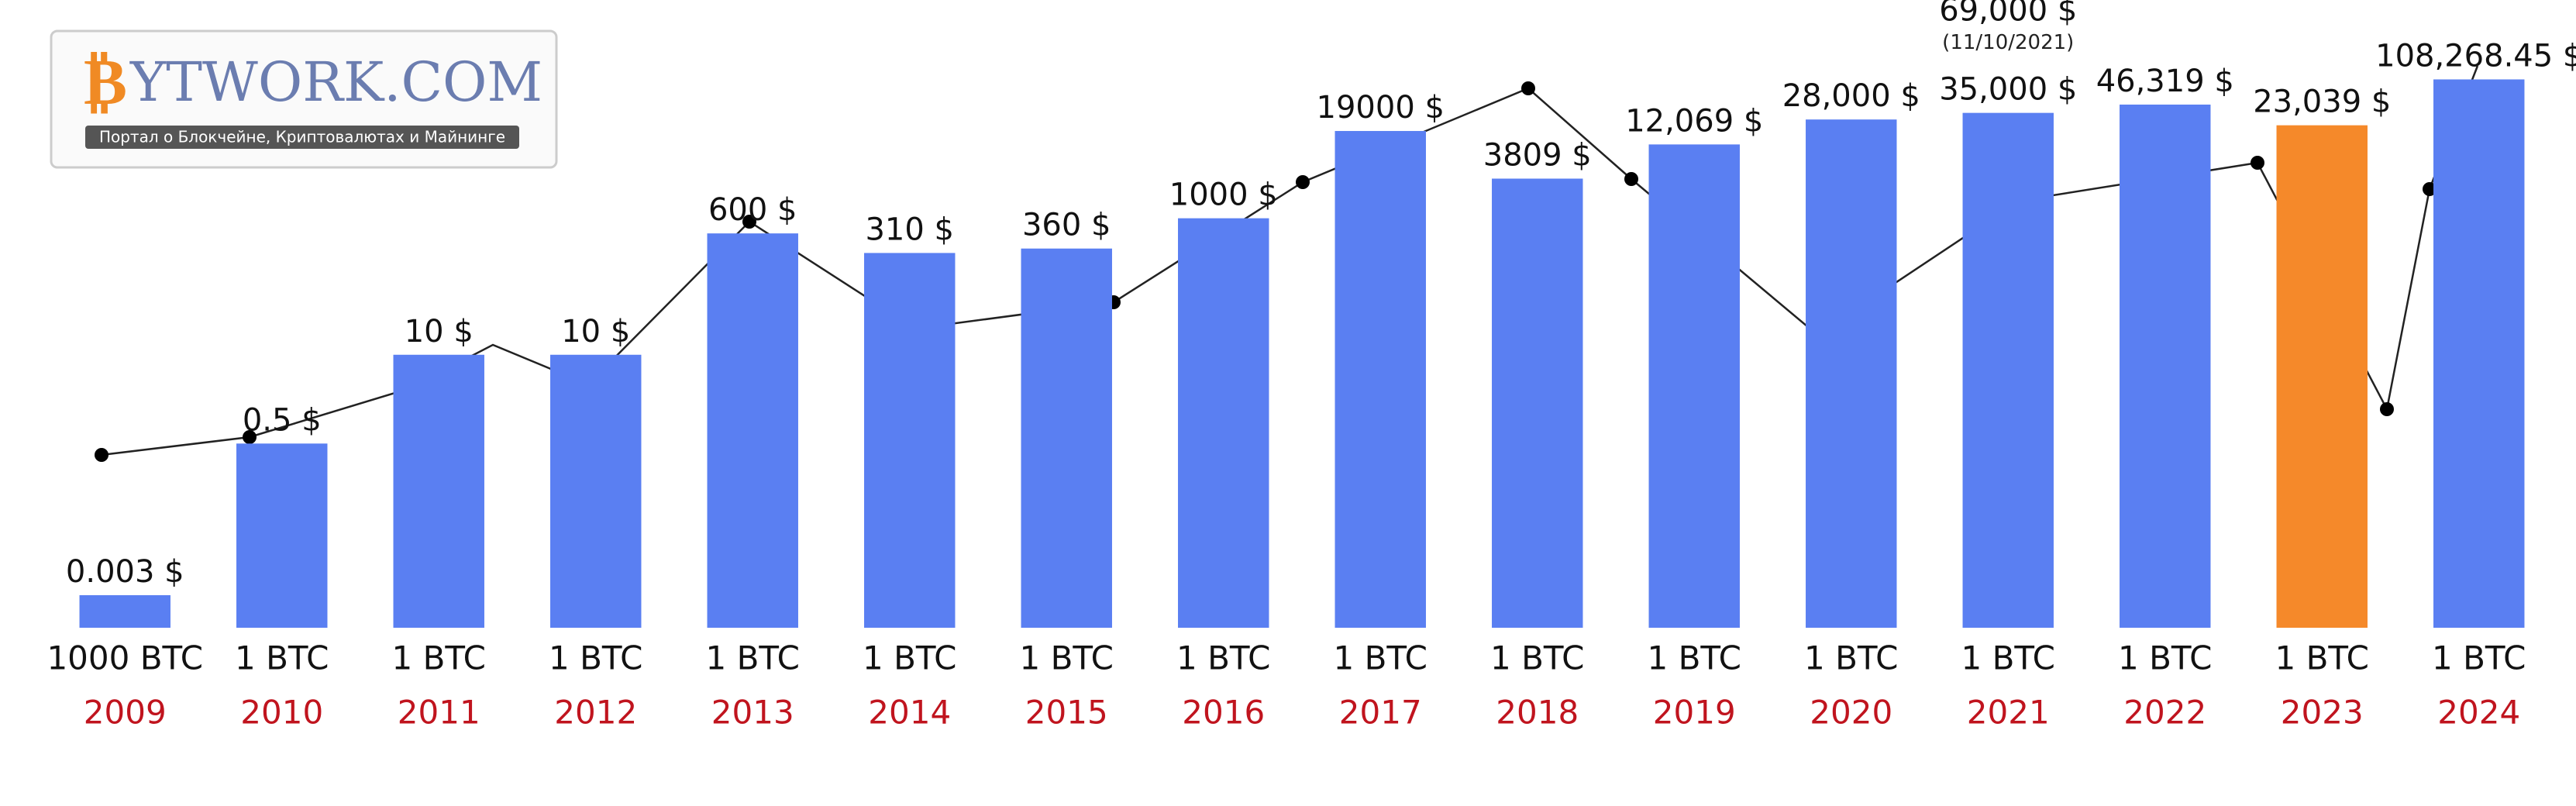 The image size is (2576, 806). What do you see at coordinates (1694, 121) in the screenshot?
I see `value-label: 12,069 $` at bounding box center [1694, 121].